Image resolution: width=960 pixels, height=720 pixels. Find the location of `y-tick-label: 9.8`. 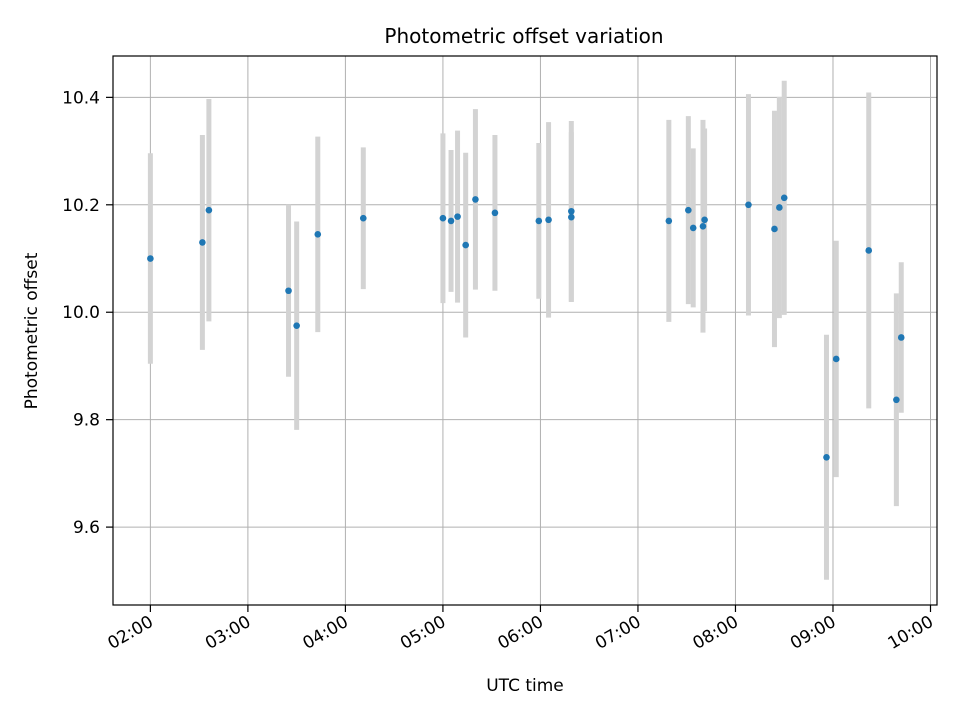

y-tick-label: 9.8 is located at coordinates (86, 421).